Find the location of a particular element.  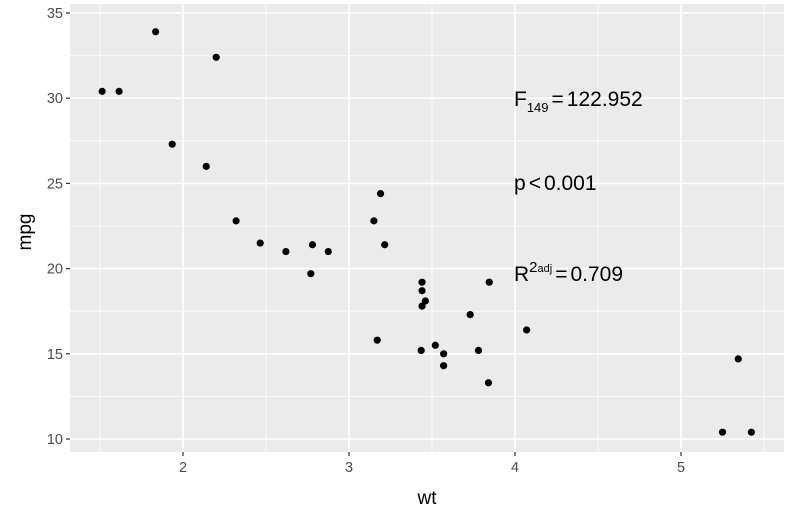

r-subscript: adj is located at coordinates (545, 269).